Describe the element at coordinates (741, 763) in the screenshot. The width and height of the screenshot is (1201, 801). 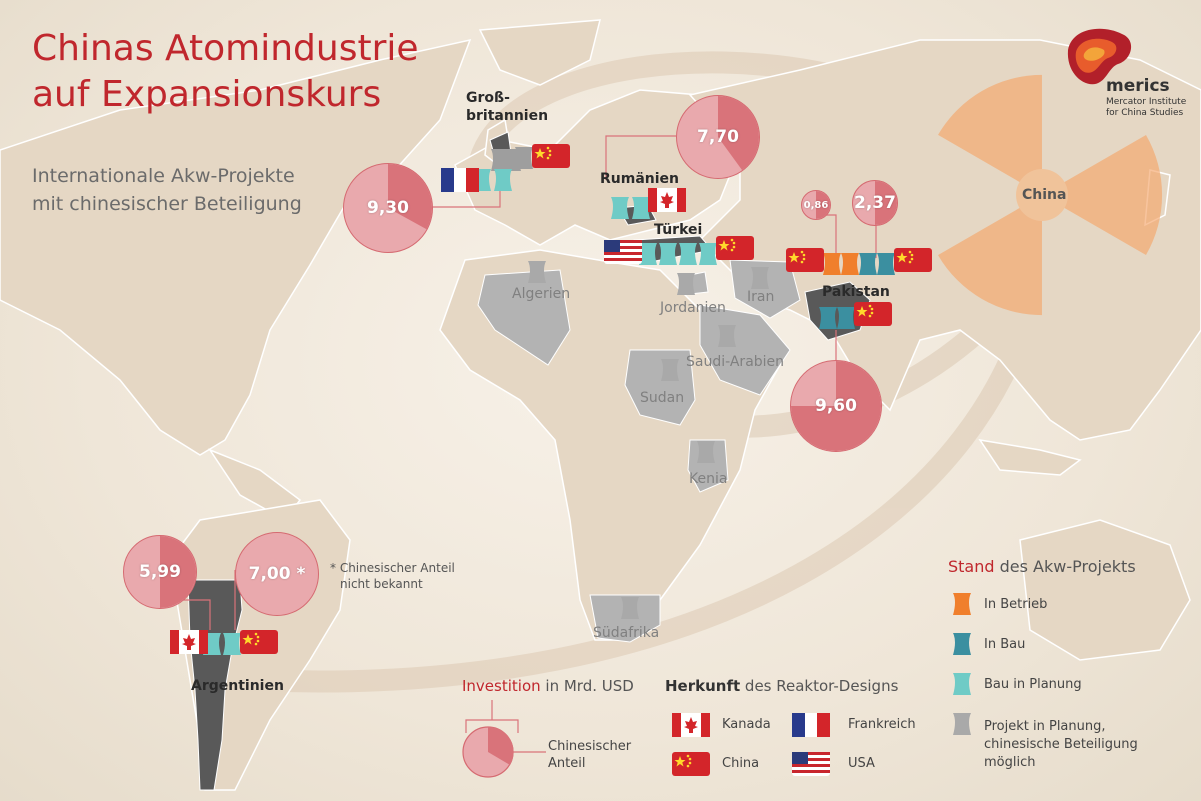
I see `legend-herkunft-china: China` at that location.